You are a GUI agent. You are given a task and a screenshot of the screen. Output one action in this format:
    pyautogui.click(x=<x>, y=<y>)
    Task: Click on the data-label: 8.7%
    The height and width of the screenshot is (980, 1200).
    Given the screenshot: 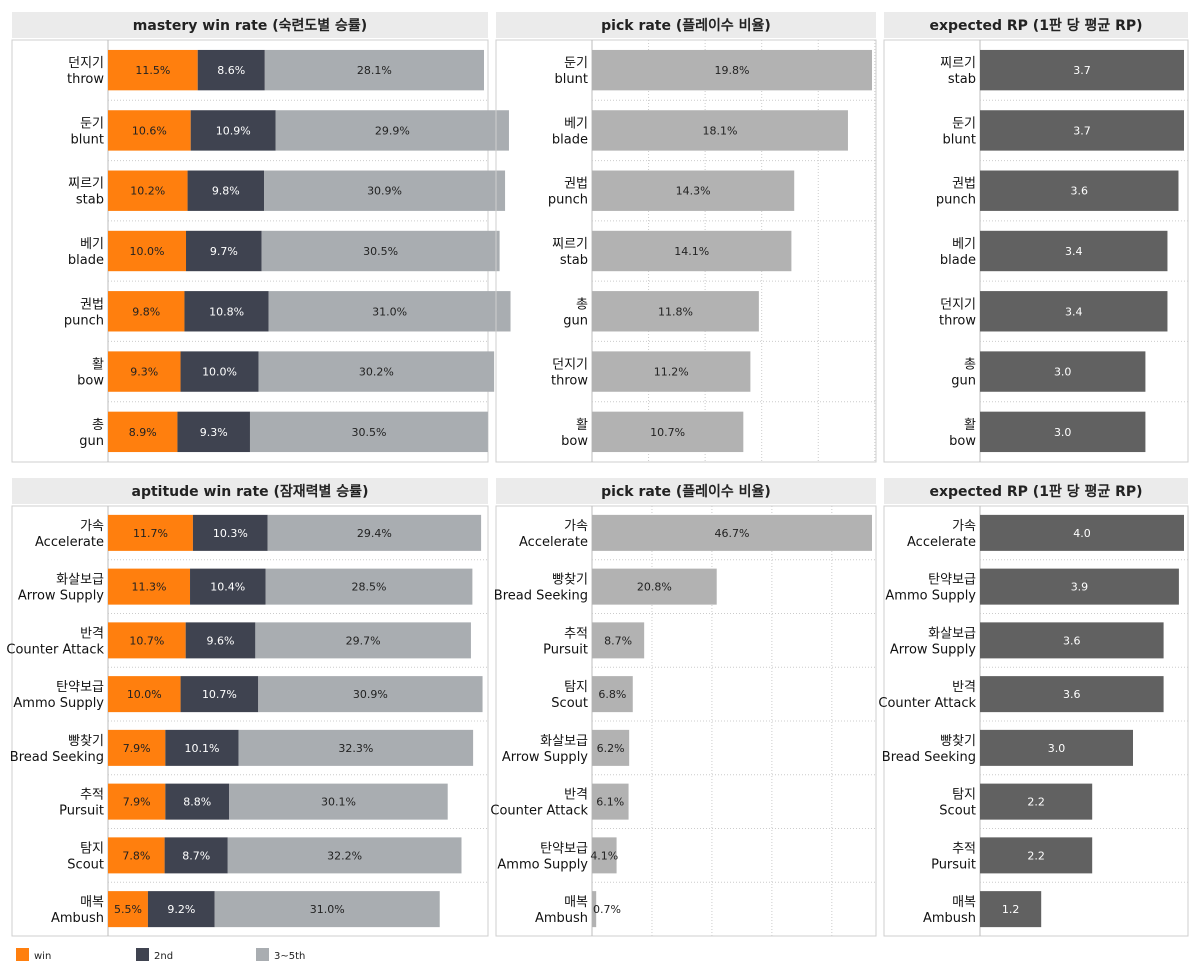 What is the action you would take?
    pyautogui.click(x=196, y=855)
    